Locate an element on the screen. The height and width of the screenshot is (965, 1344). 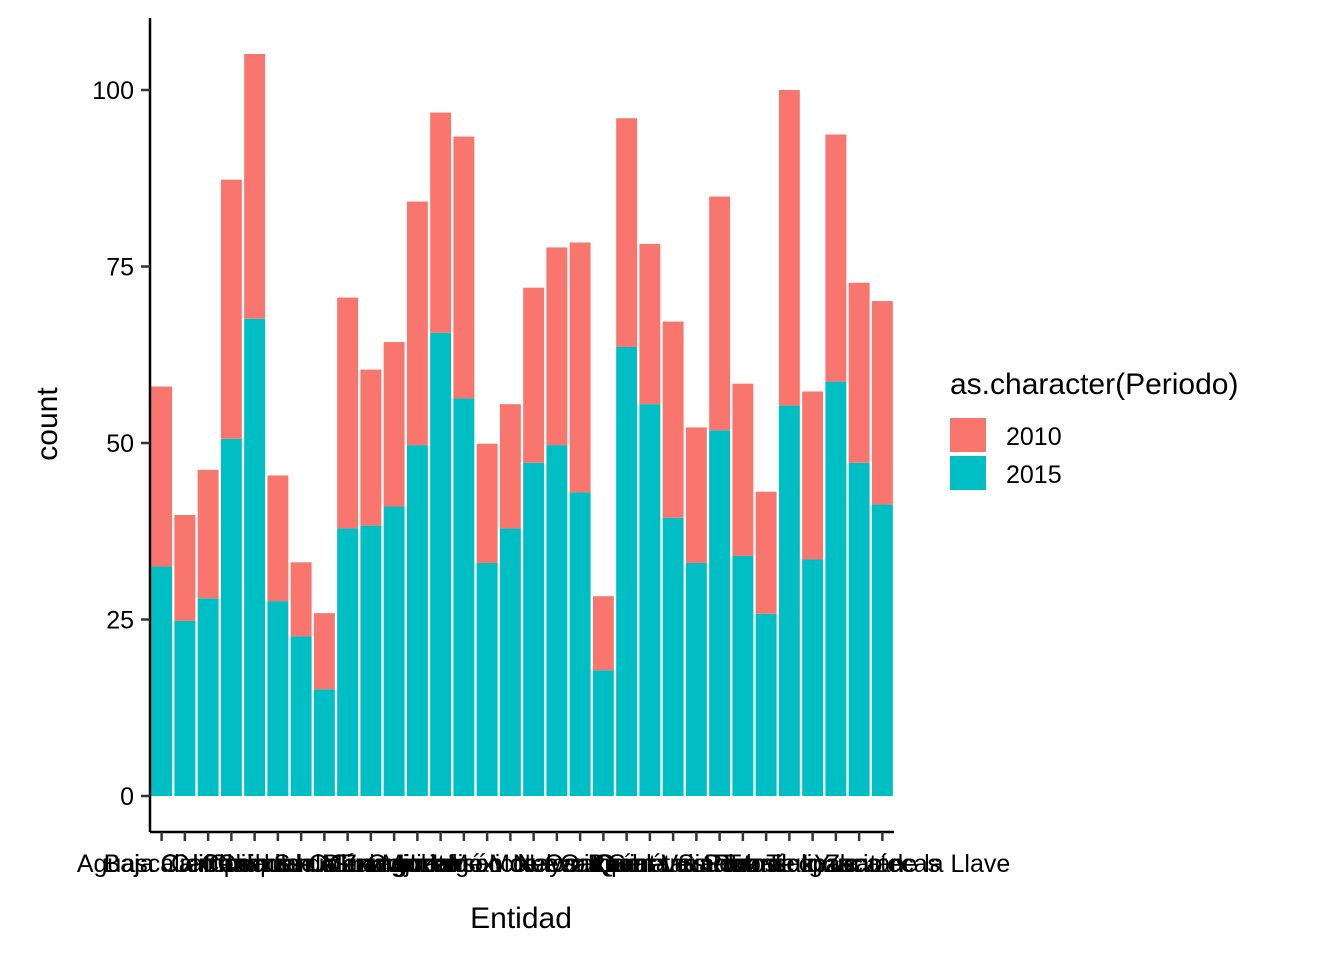
x-tick-label: Oaxaca is located at coordinates (603, 864).